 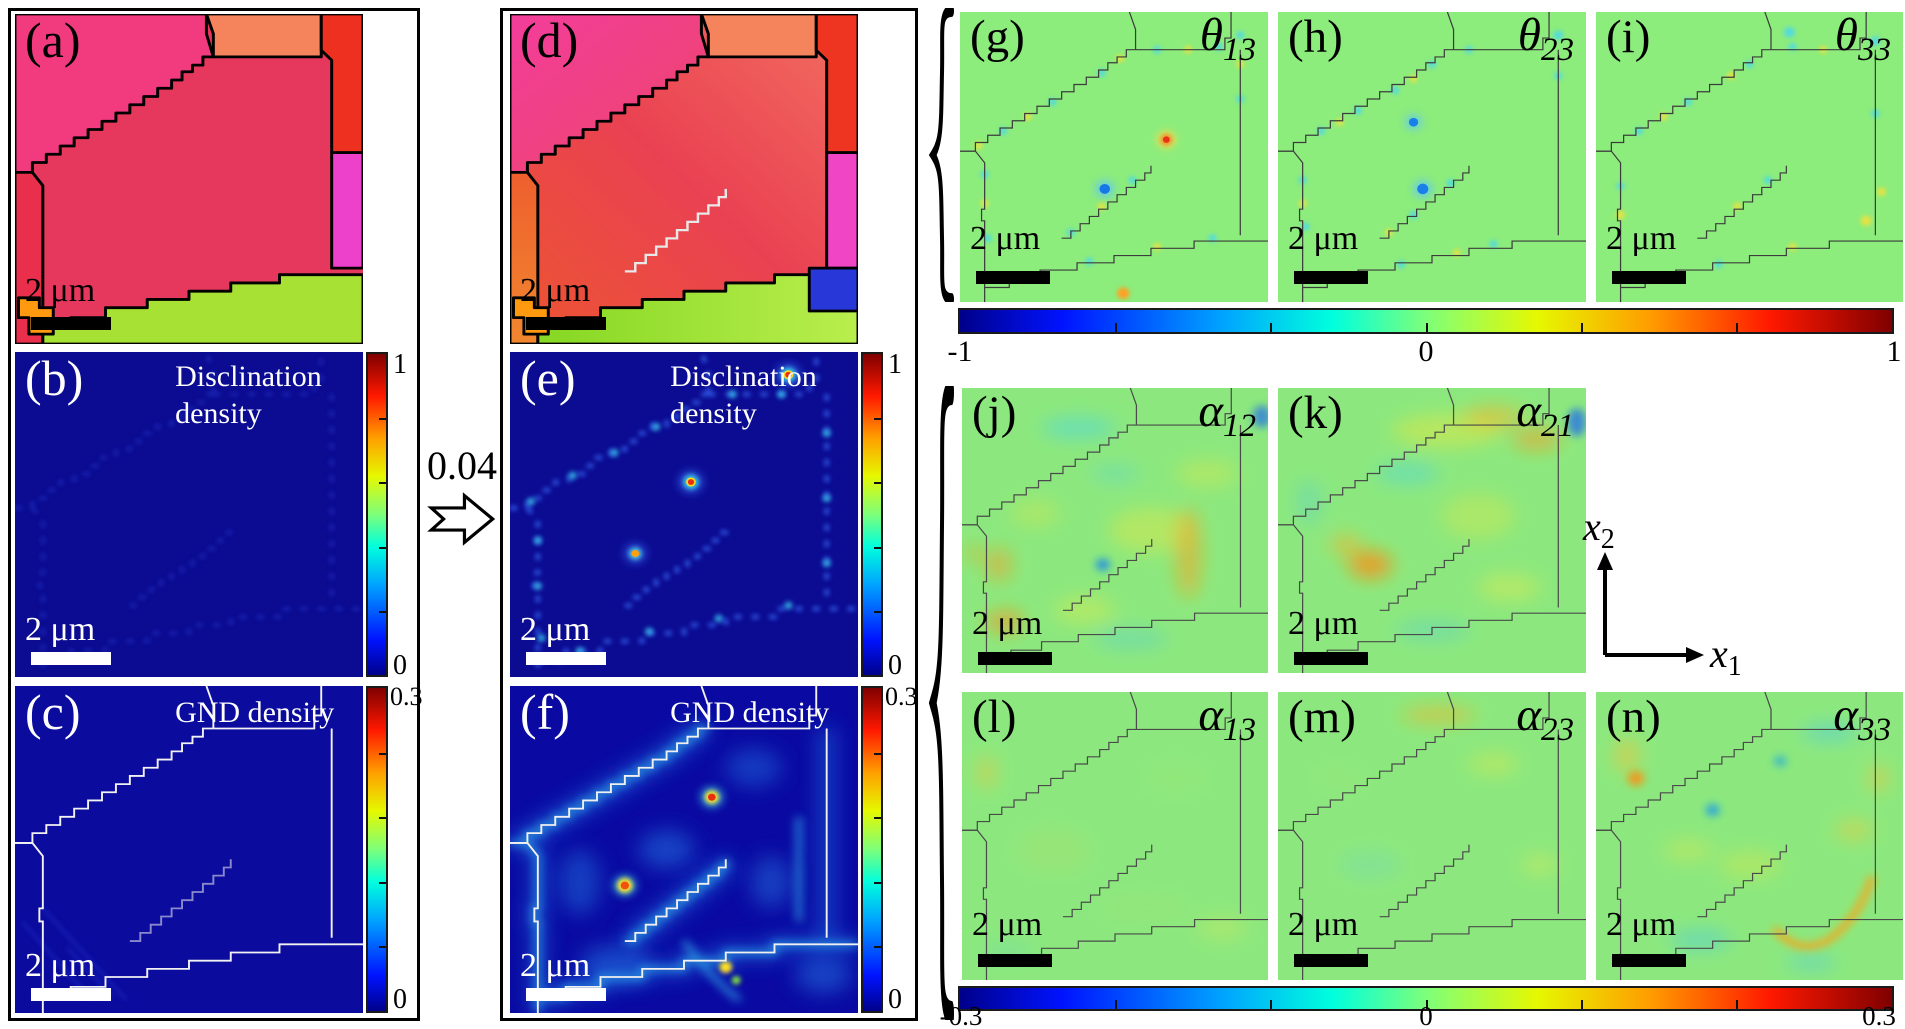 What do you see at coordinates (545, 713) in the screenshot?
I see `panel-label: (f)` at bounding box center [545, 713].